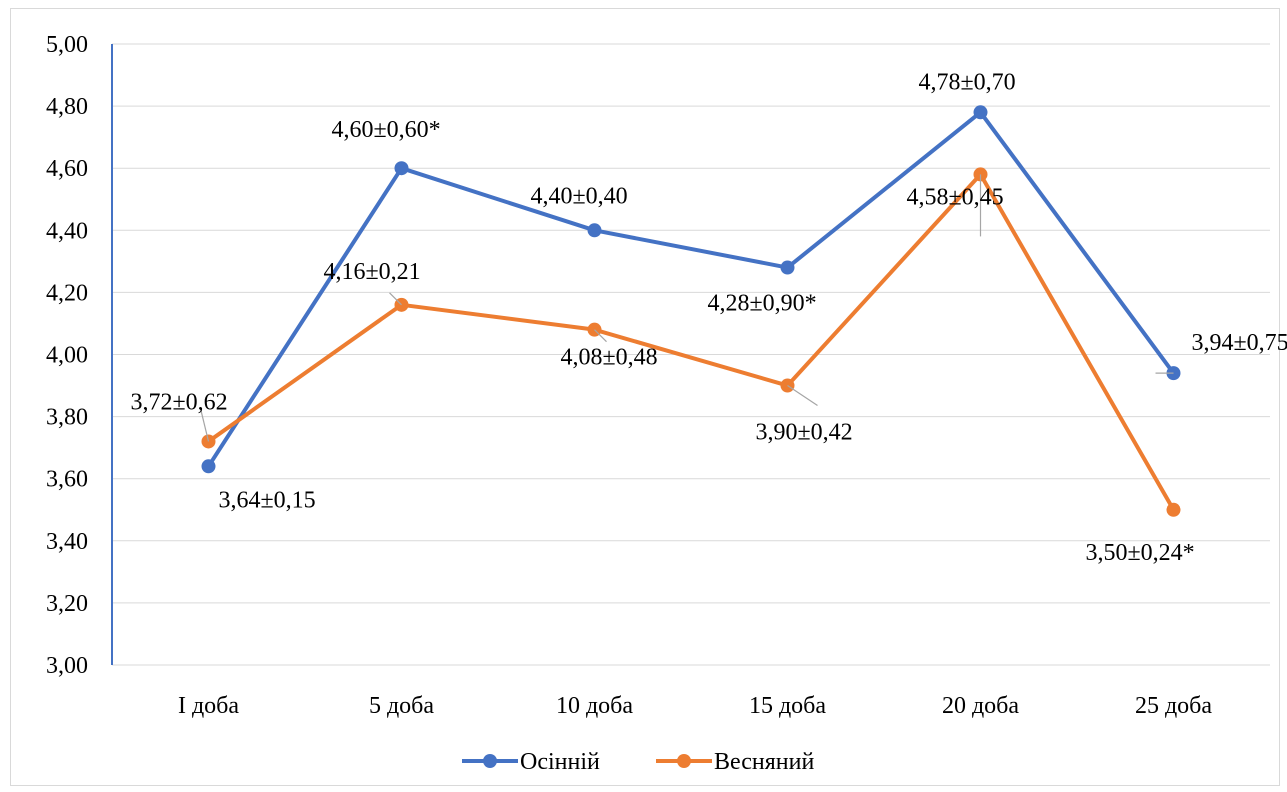  I want to click on data-label: 3,50±0,24*, so click(1140, 553).